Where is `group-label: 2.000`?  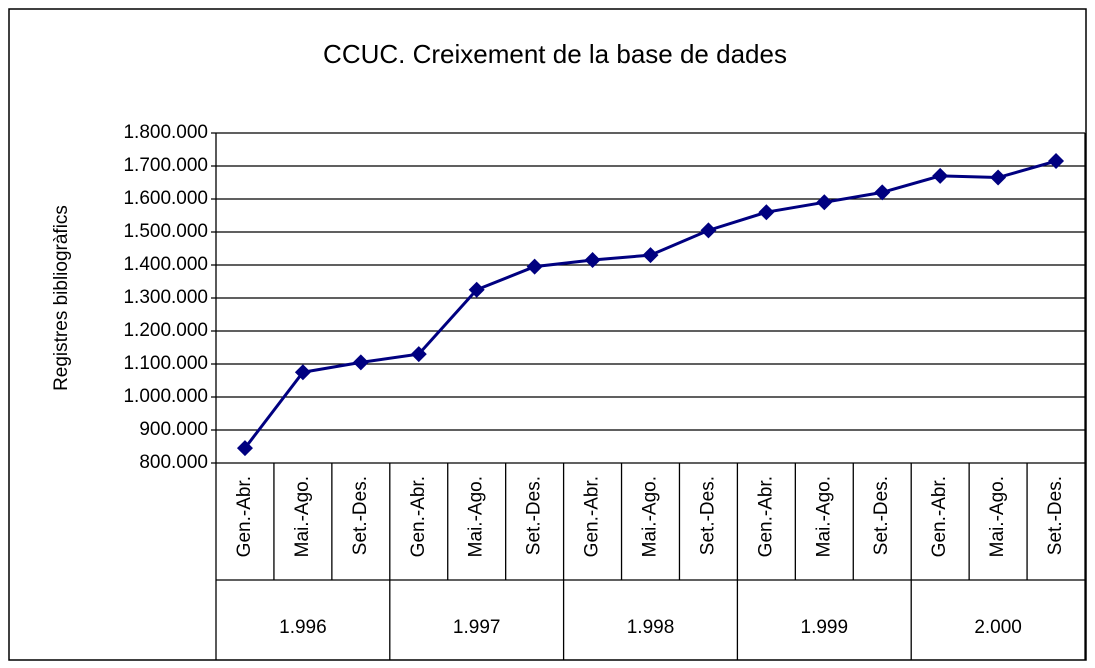
group-label: 2.000 is located at coordinates (998, 627).